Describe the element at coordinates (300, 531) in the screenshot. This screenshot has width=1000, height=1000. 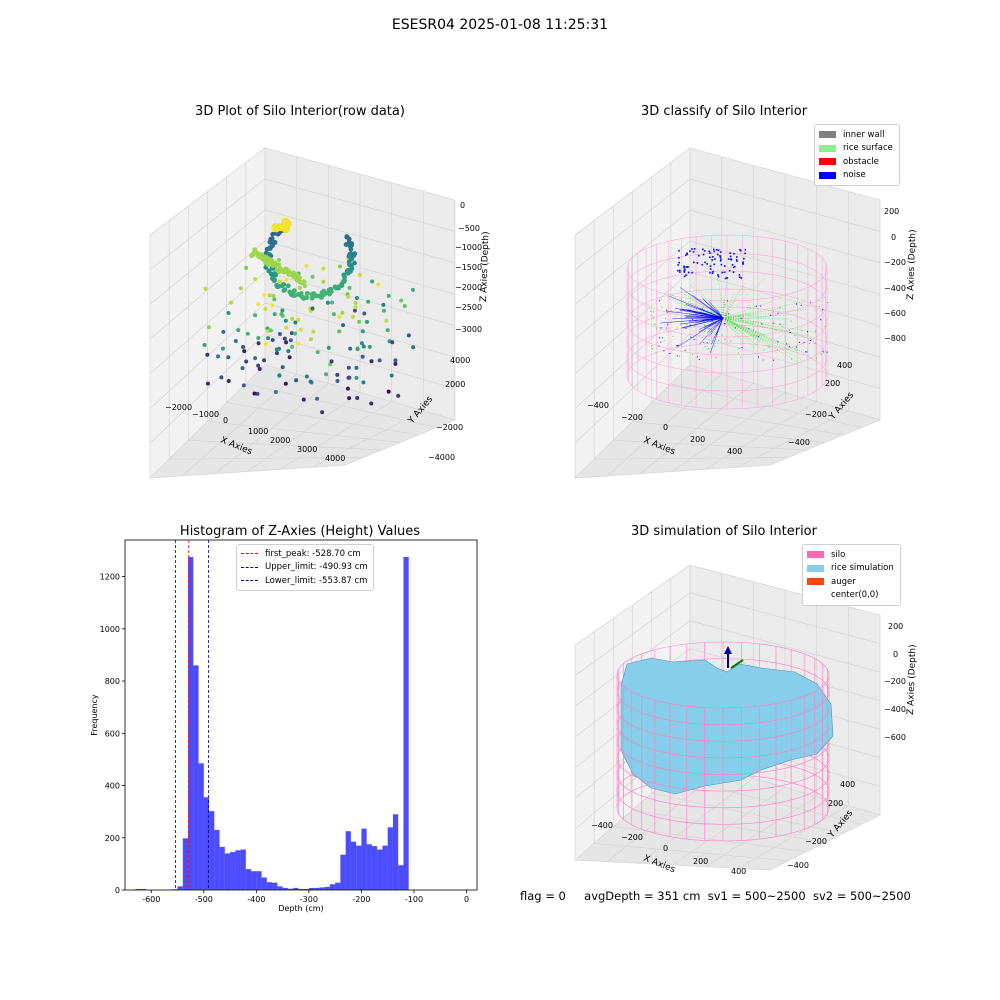
I see `panel3-title: Histogram of Z-Axies (Height) Values` at that location.